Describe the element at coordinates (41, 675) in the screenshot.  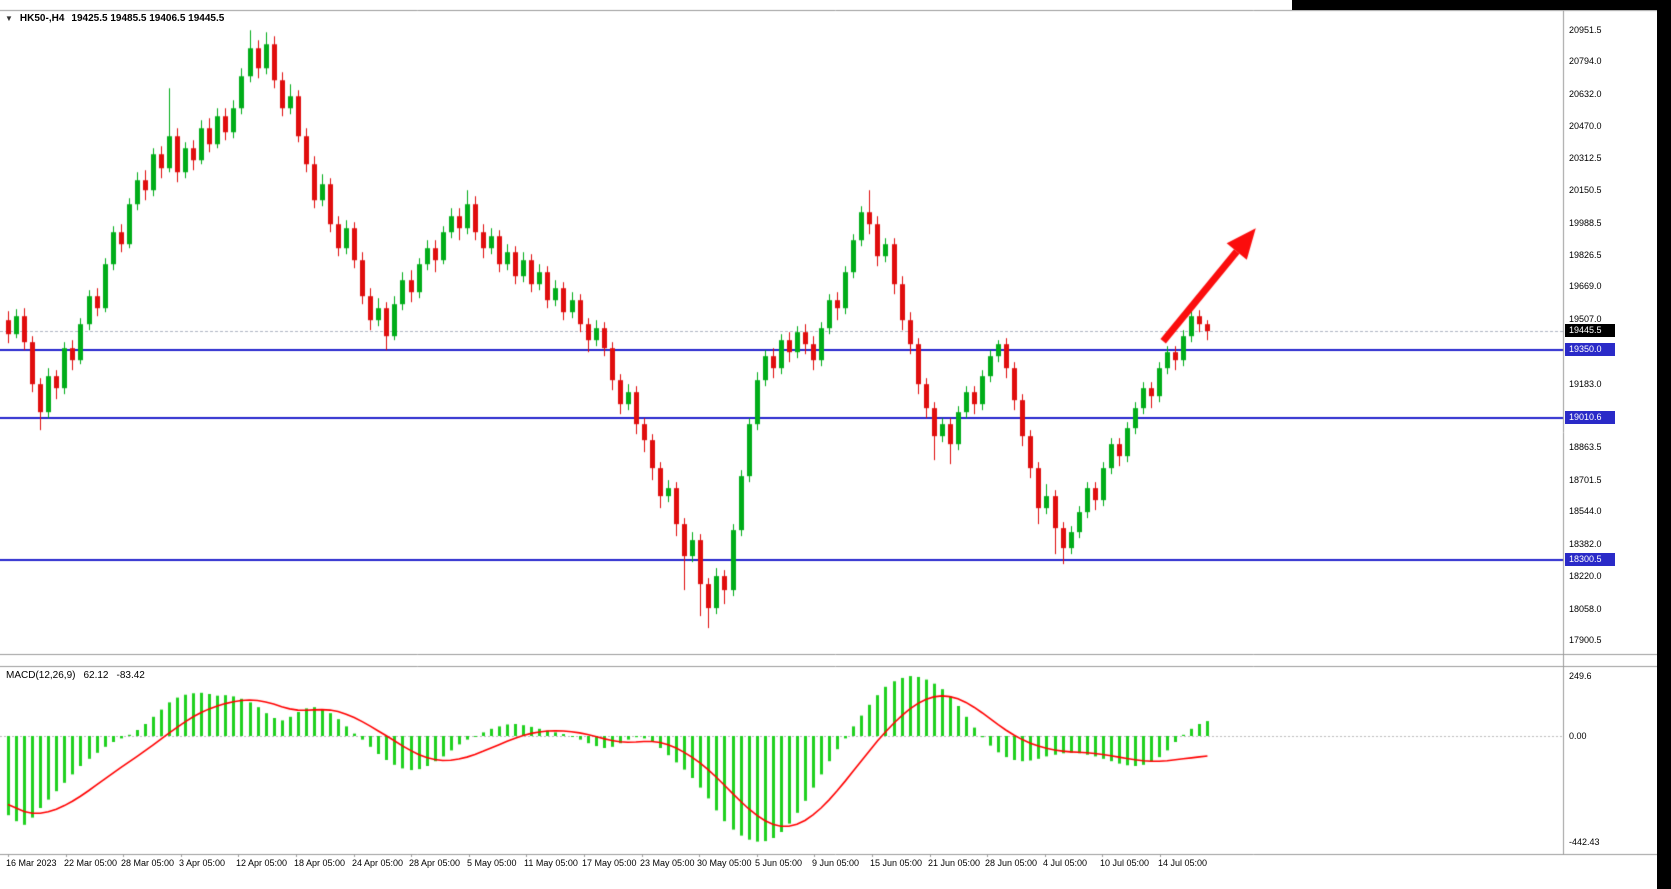
I see `macd-name-label: MACD(12,26,9)` at that location.